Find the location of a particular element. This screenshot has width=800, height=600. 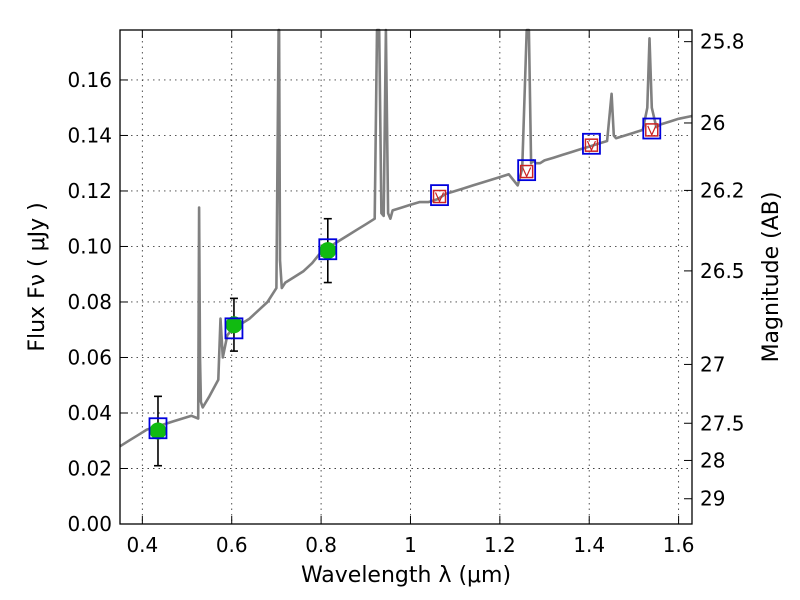

y-tick-label: 0.04 is located at coordinates (89, 413).